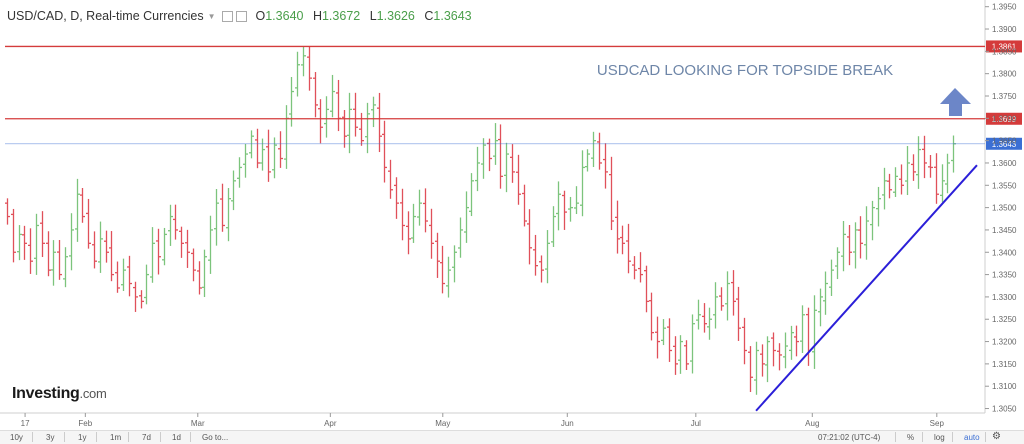 The width and height of the screenshot is (1024, 444). Describe the element at coordinates (1004, 144) in the screenshot. I see `price-tag-label: 1.3643` at that location.